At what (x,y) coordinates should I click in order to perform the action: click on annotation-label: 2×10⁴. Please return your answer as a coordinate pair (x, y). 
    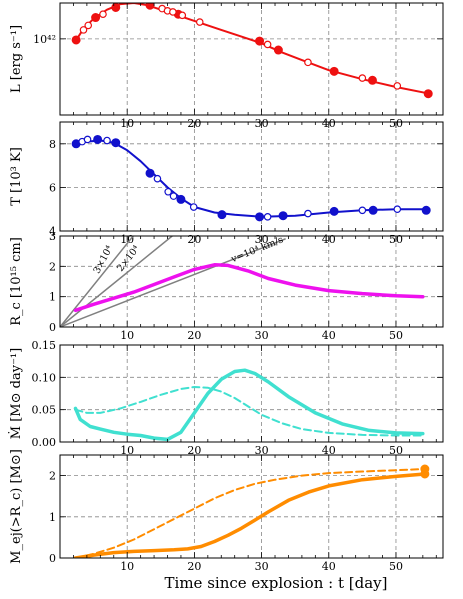
    Looking at the image, I should click on (128, 258).